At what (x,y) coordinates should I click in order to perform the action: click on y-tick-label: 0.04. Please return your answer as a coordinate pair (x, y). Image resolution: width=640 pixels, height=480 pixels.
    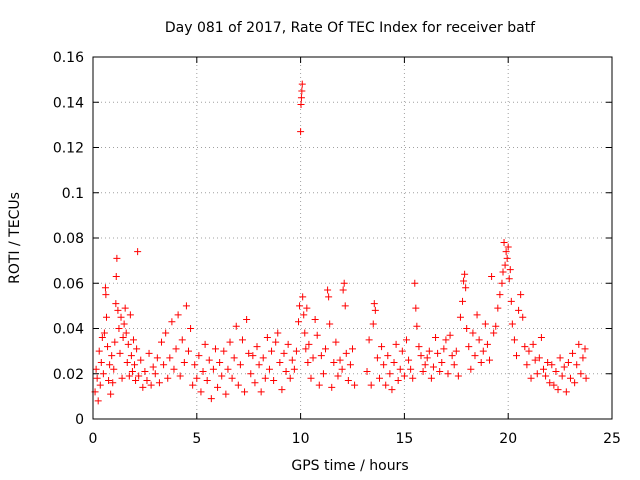
    Looking at the image, I should click on (68, 330).